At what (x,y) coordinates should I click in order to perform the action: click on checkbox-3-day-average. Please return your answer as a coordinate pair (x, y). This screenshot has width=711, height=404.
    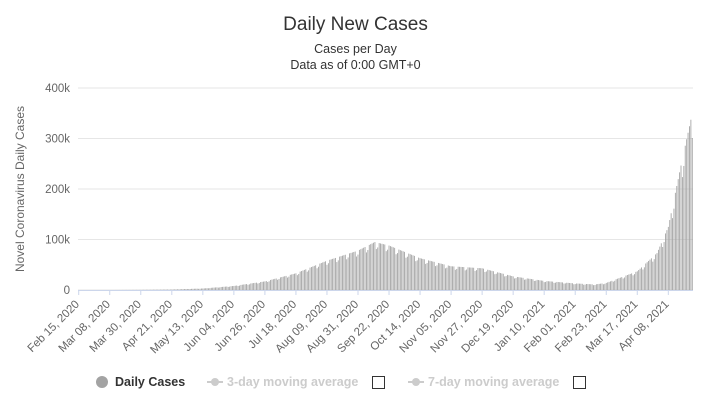
    Looking at the image, I should click on (379, 382).